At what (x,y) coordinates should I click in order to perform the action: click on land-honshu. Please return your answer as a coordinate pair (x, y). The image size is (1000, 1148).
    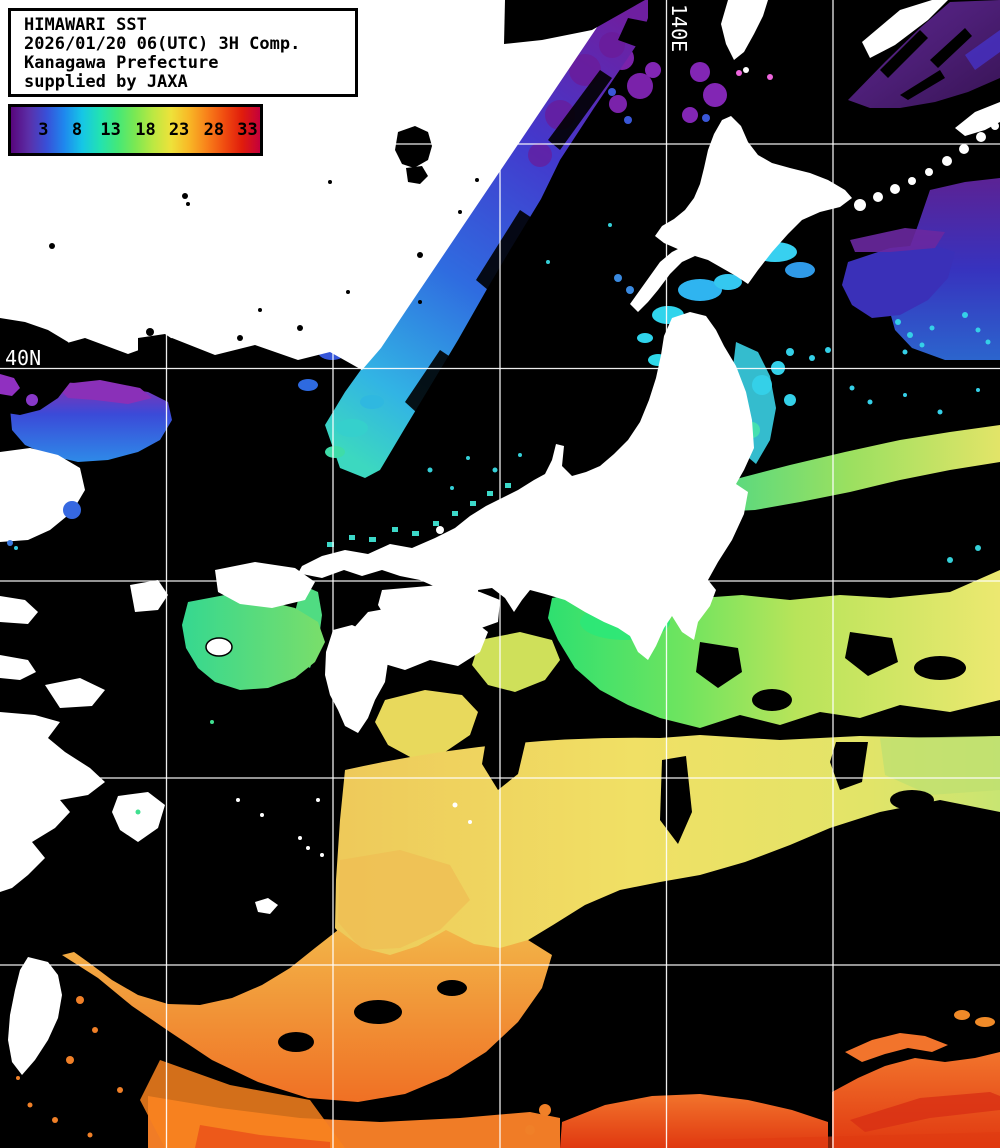
    Looking at the image, I should click on (522, 486).